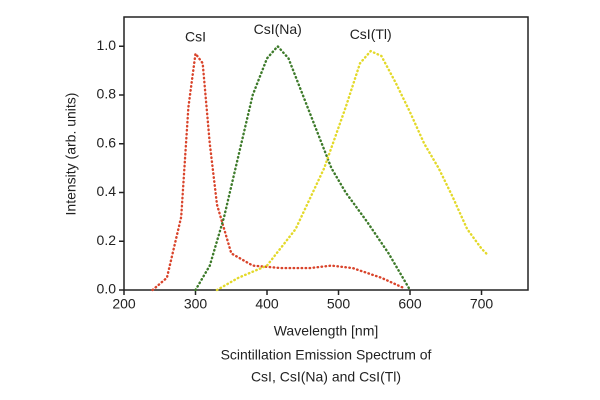 The width and height of the screenshot is (600, 400). Describe the element at coordinates (107, 142) in the screenshot. I see `y-tick-label: 0.6` at that location.